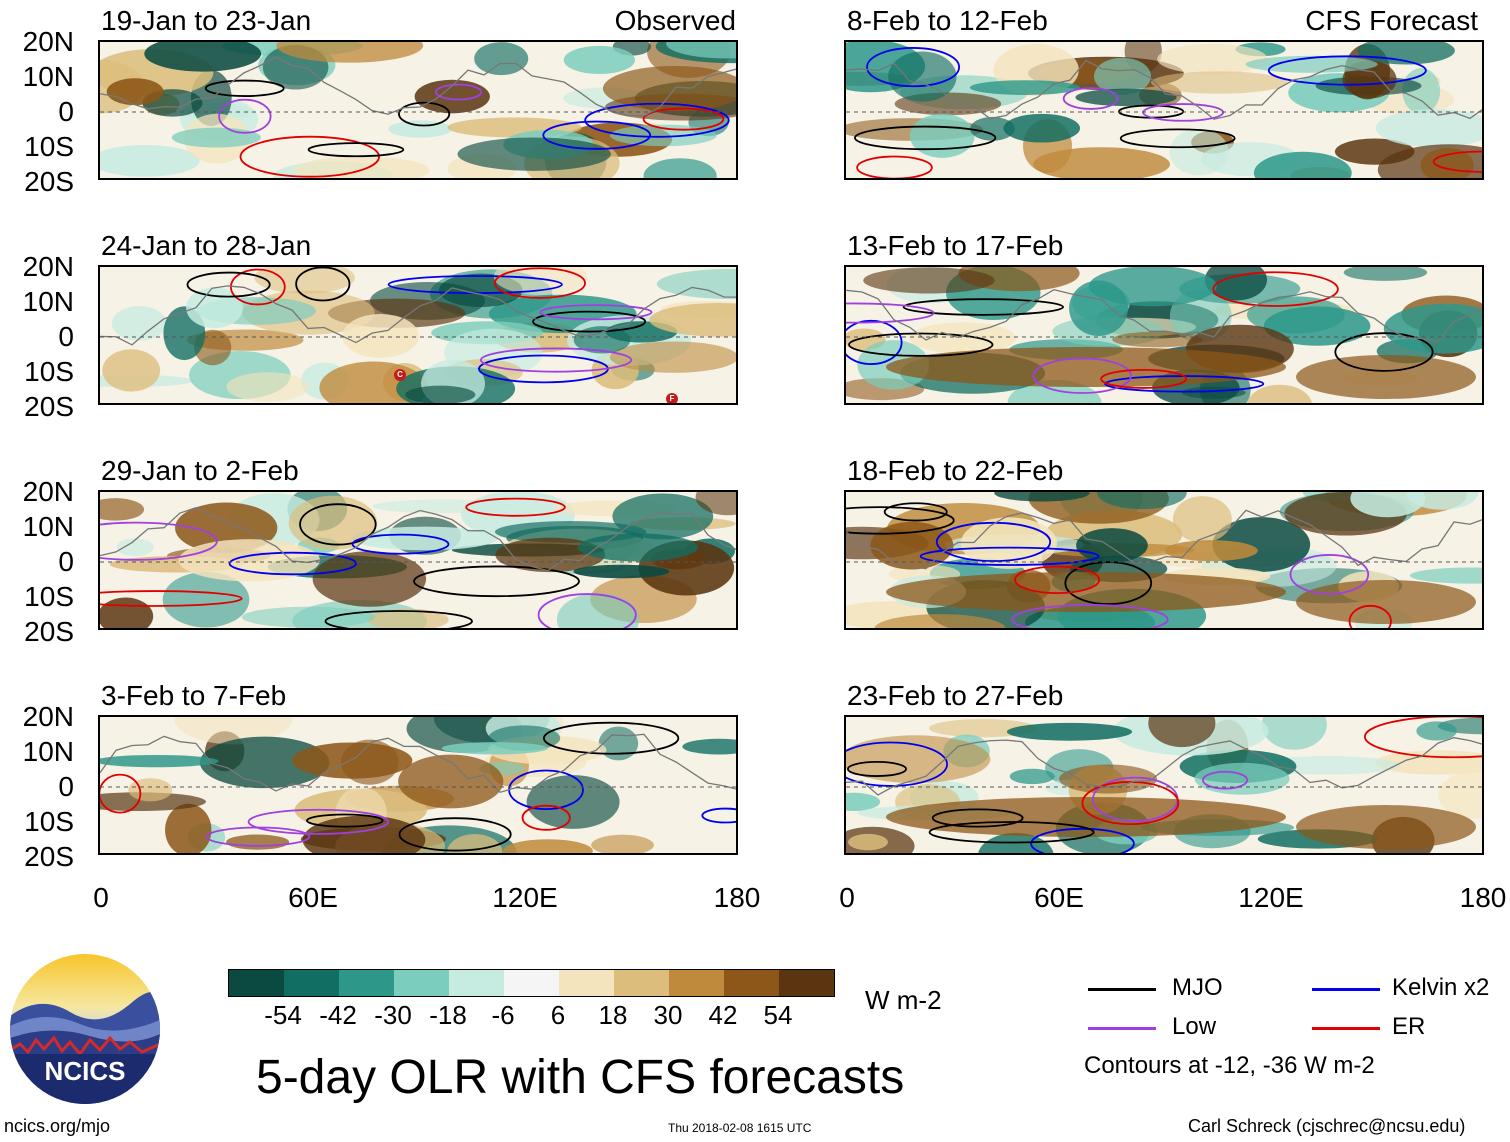 Image resolution: width=1510 pixels, height=1142 pixels. What do you see at coordinates (503, 1015) in the screenshot?
I see `colorbar-tick-label: -6` at bounding box center [503, 1015].